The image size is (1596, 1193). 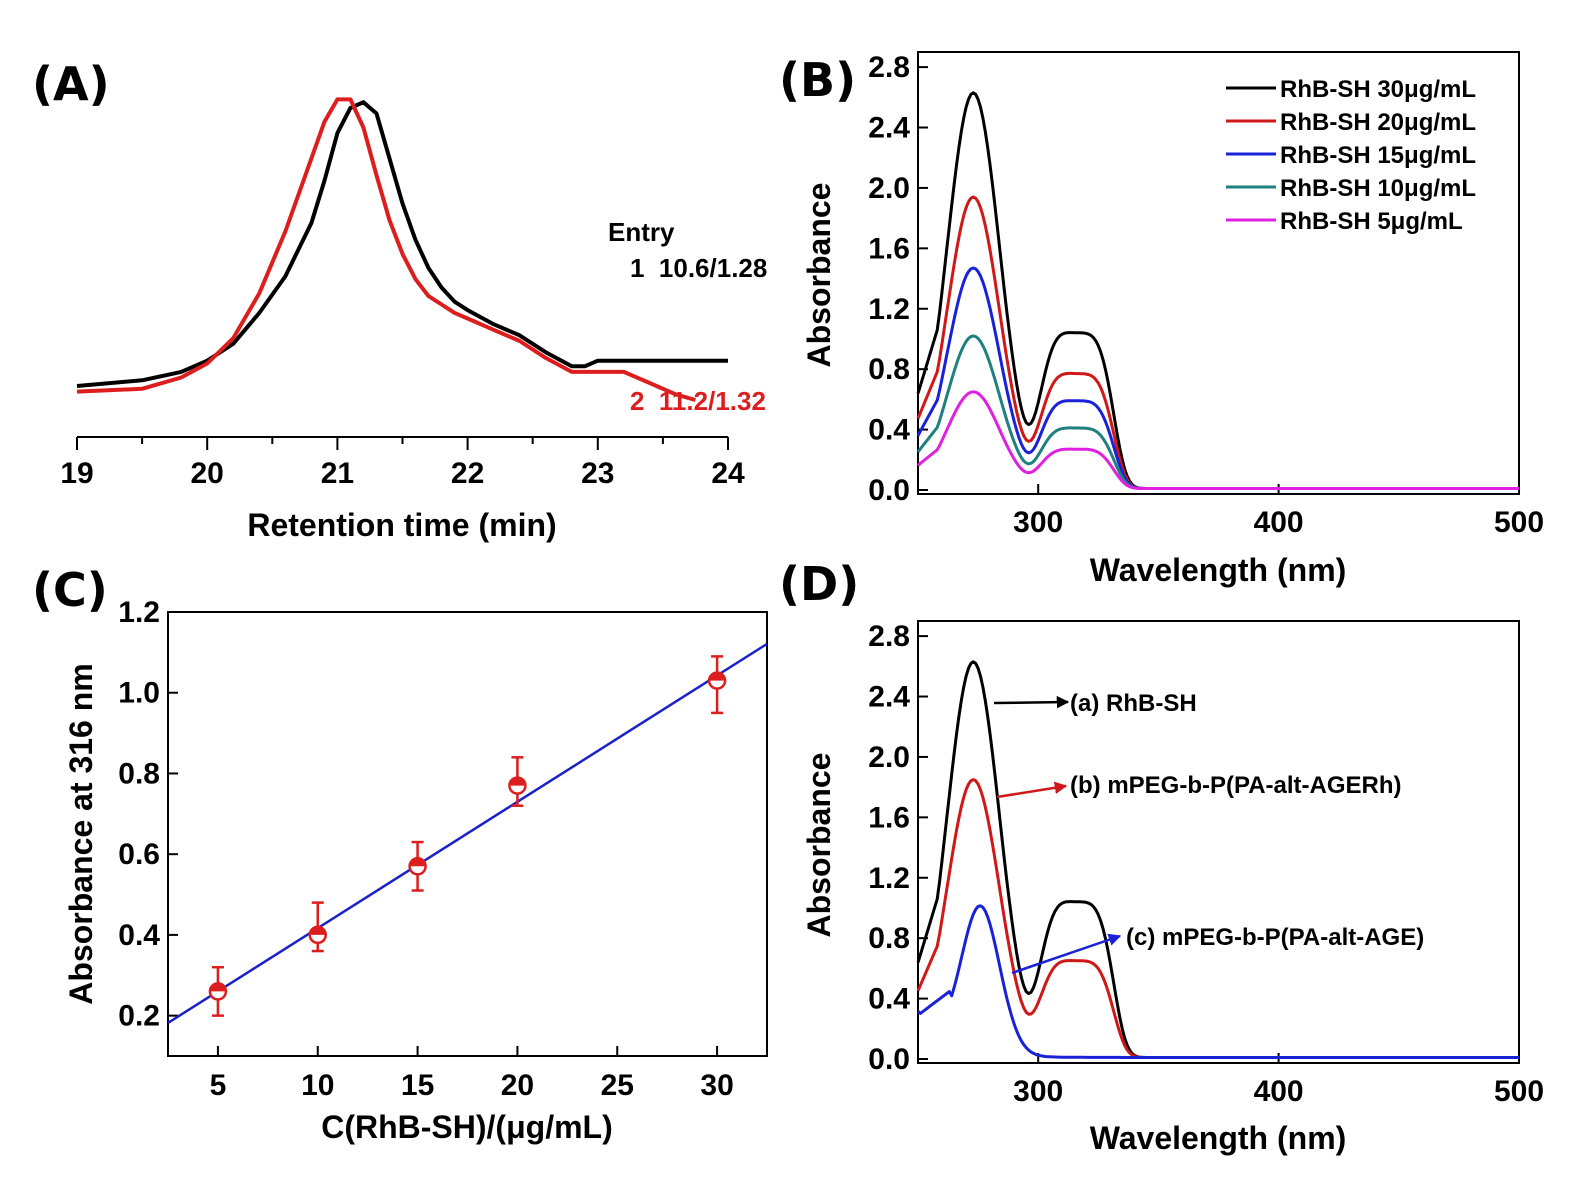 What do you see at coordinates (467, 473) in the screenshot?
I see `panel-a-x-tick-label: 22` at bounding box center [467, 473].